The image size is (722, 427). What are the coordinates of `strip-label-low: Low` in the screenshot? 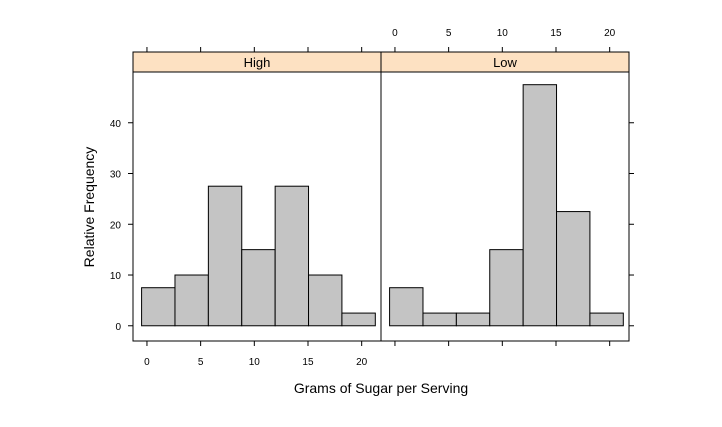 It's located at (505, 62).